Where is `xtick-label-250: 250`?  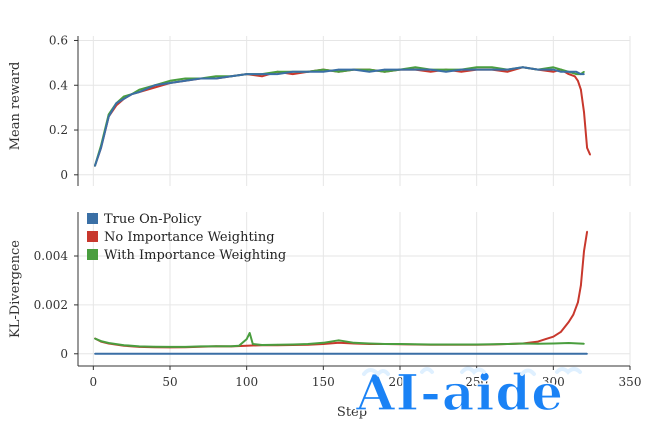 xtick-label-250: 250 is located at coordinates (476, 382).